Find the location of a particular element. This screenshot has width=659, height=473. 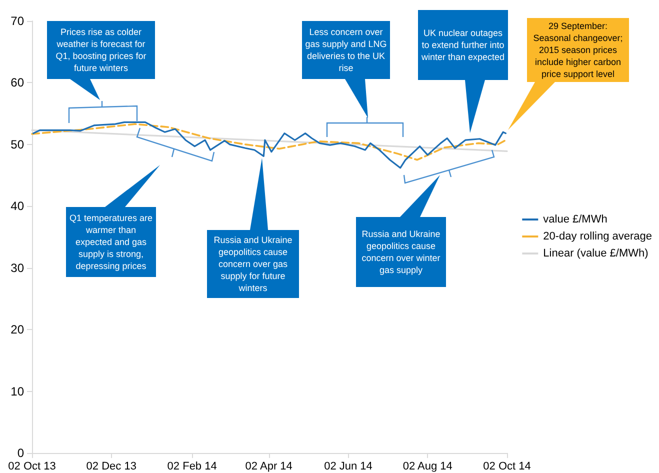

annotation: UK nuclear outages to extend further into winter than expected is located at coordinates (463, 45).